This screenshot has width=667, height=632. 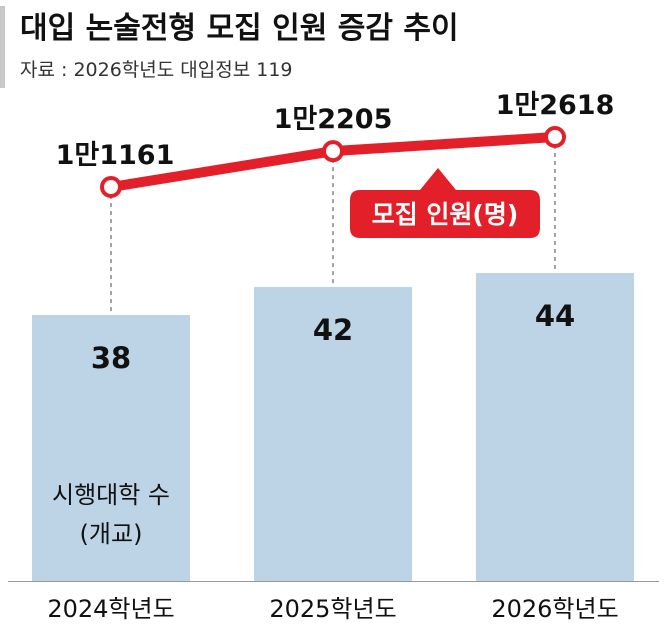 What do you see at coordinates (555, 316) in the screenshot?
I see `bar-value-label-3: 44` at bounding box center [555, 316].